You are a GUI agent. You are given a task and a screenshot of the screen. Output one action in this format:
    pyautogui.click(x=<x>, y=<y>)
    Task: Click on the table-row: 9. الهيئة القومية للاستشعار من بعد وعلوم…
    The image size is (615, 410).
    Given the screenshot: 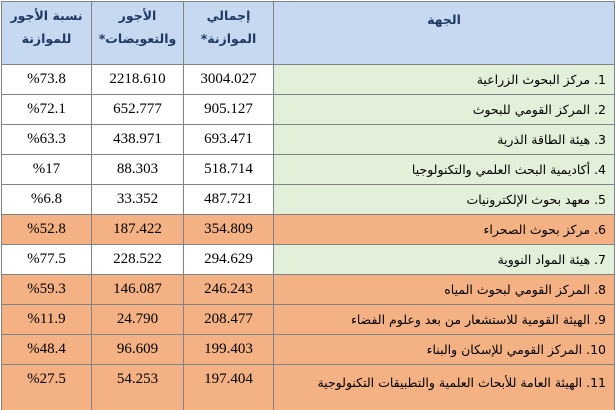 What is the action you would take?
    pyautogui.click(x=308, y=319)
    